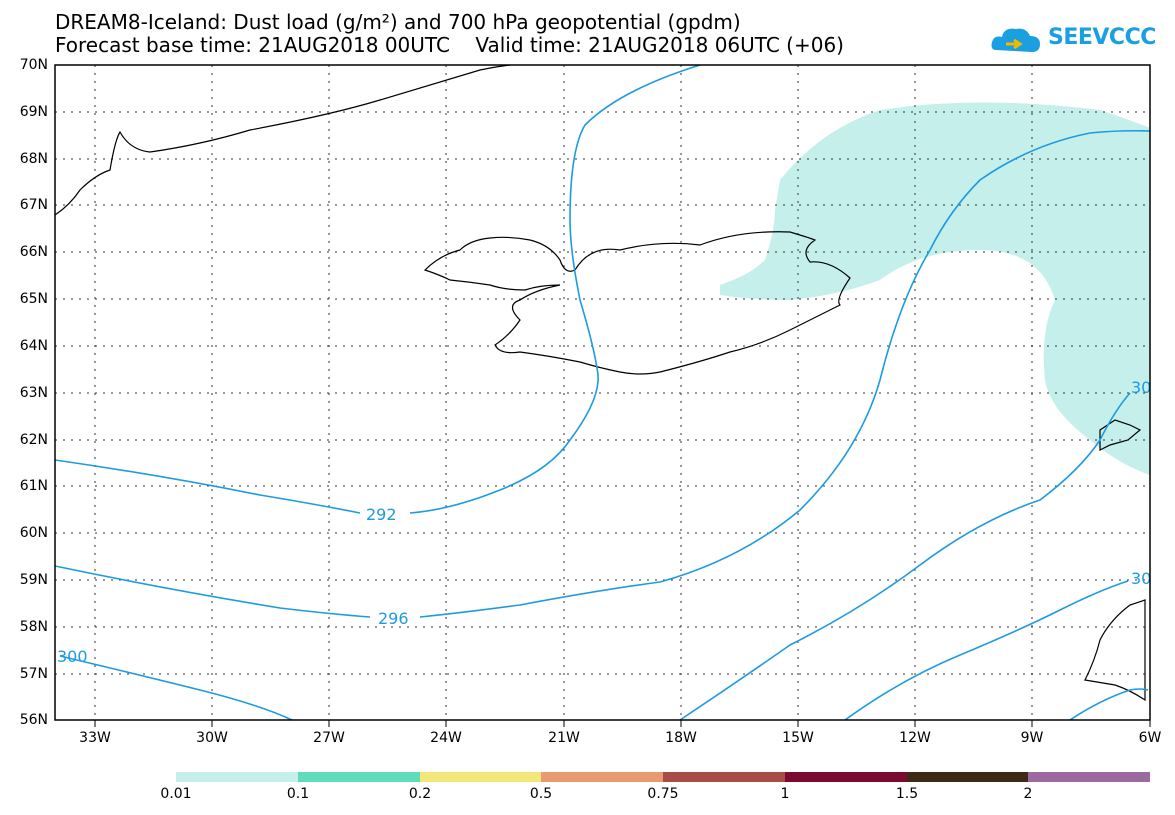 The width and height of the screenshot is (1175, 815). I want to click on colorbar-label: 2, so click(1028, 794).